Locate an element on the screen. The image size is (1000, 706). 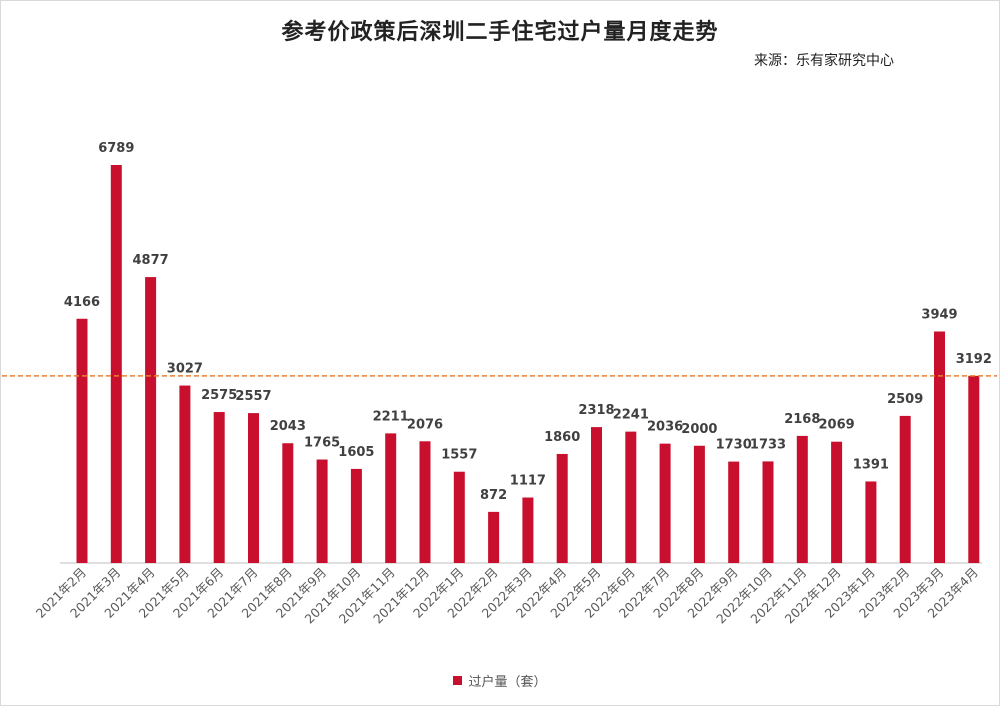
data-label: 2069 is located at coordinates (837, 425).